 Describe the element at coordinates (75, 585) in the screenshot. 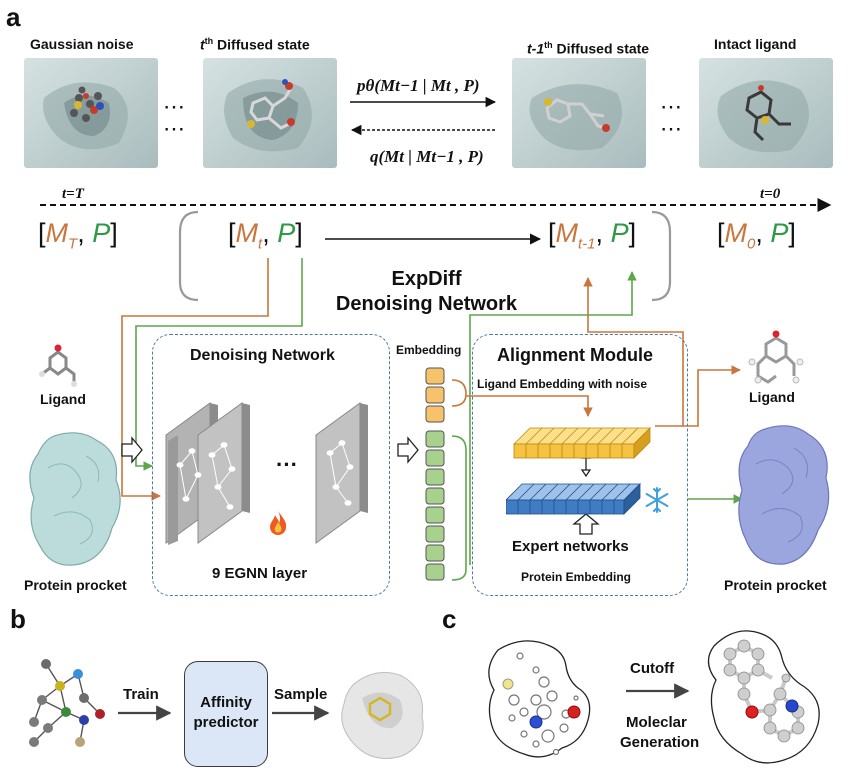

I see `protein-input-label: Protein procket` at that location.